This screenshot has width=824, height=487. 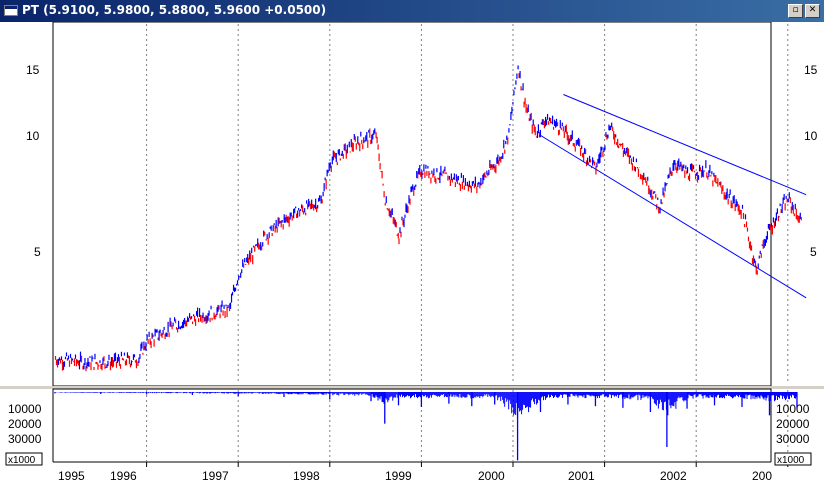 What do you see at coordinates (71, 476) in the screenshot?
I see `date-label-1995: 1995` at bounding box center [71, 476].